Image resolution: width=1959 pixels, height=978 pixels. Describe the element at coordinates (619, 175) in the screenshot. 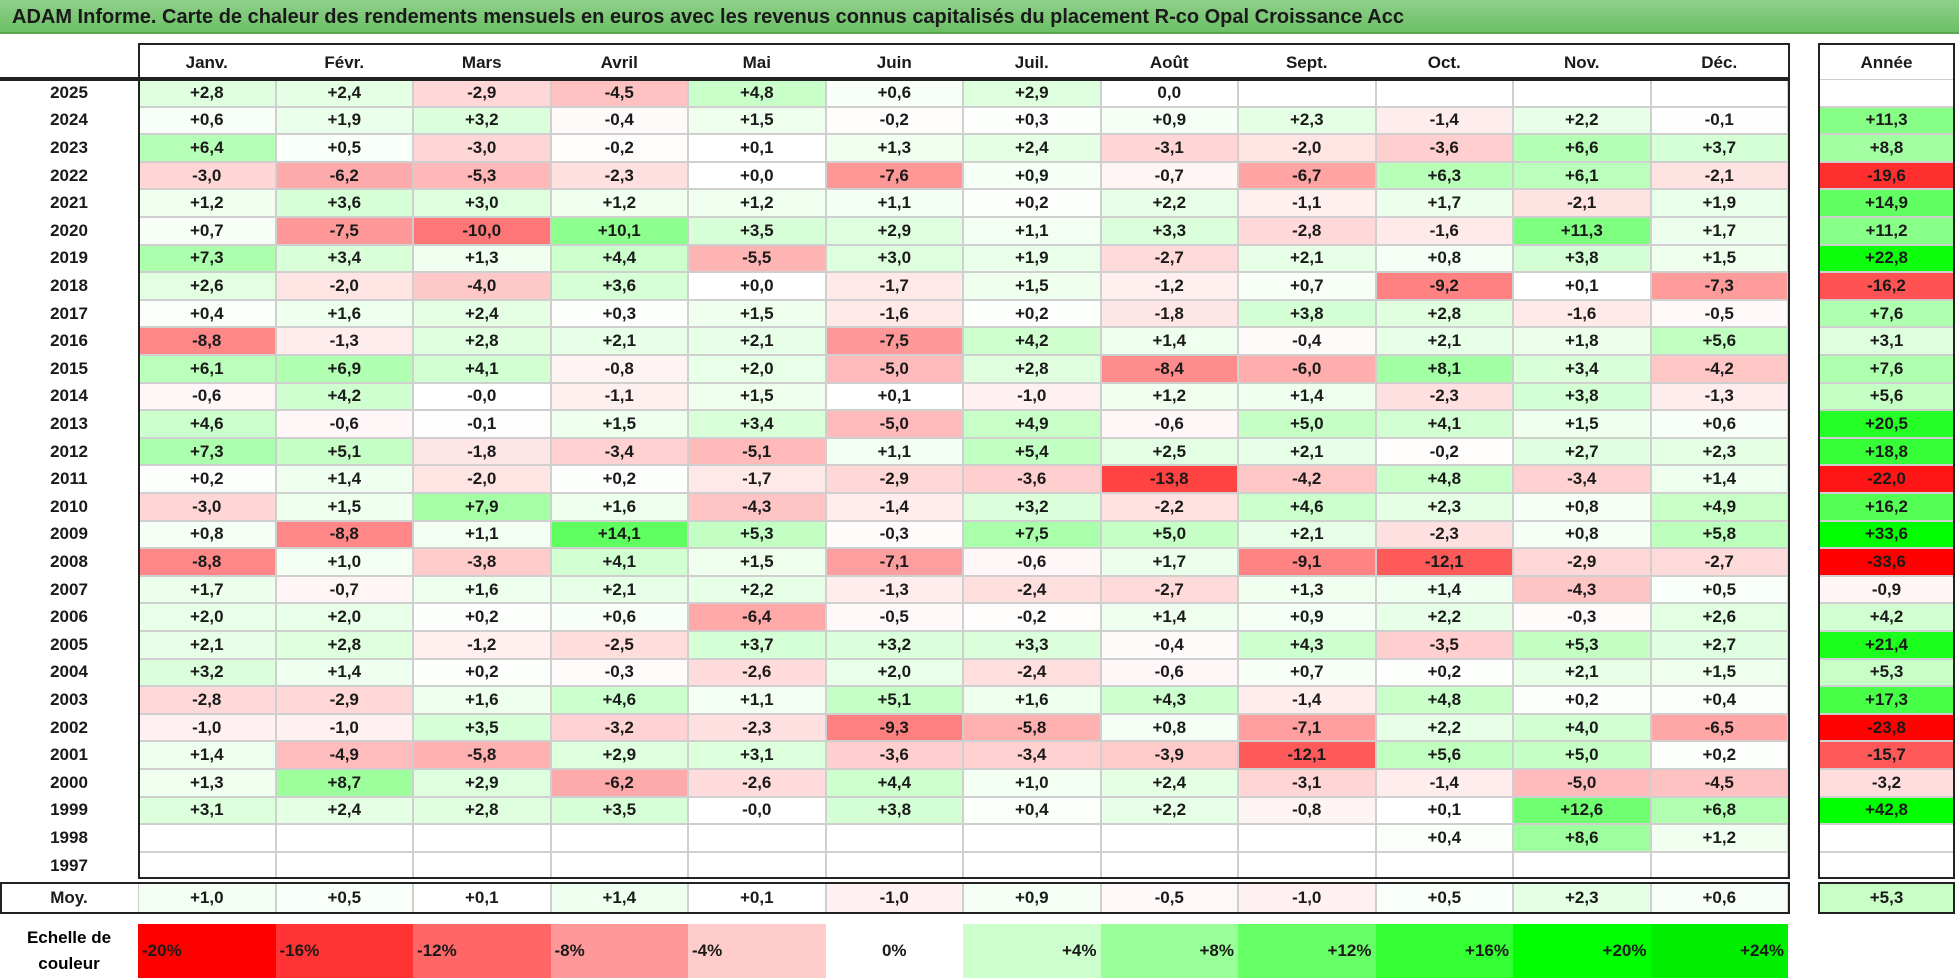

I see `heat-cell: -2,3` at that location.